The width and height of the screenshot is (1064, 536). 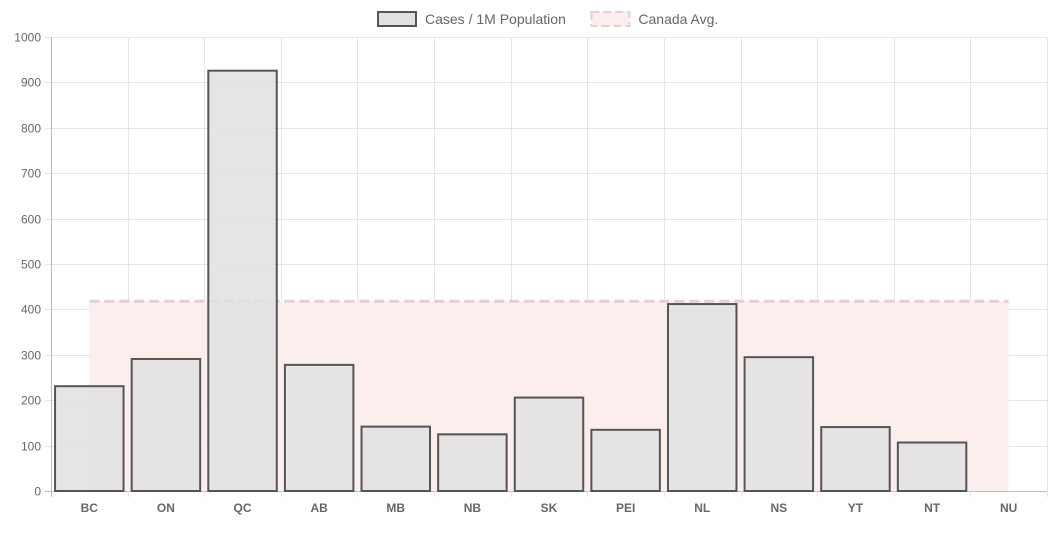 I want to click on x-tick-label: YT, so click(x=856, y=508).